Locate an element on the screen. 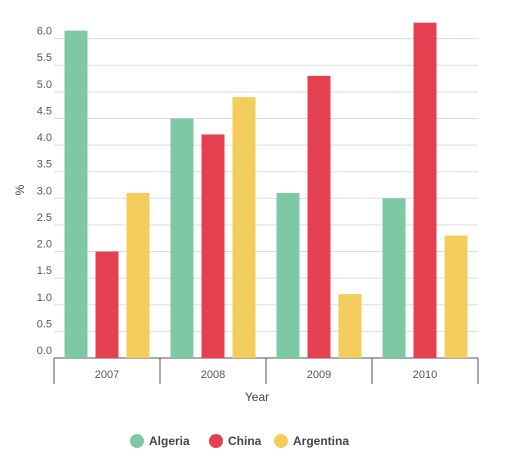 Image resolution: width=520 pixels, height=471 pixels. x-axis-label: Year is located at coordinates (257, 397).